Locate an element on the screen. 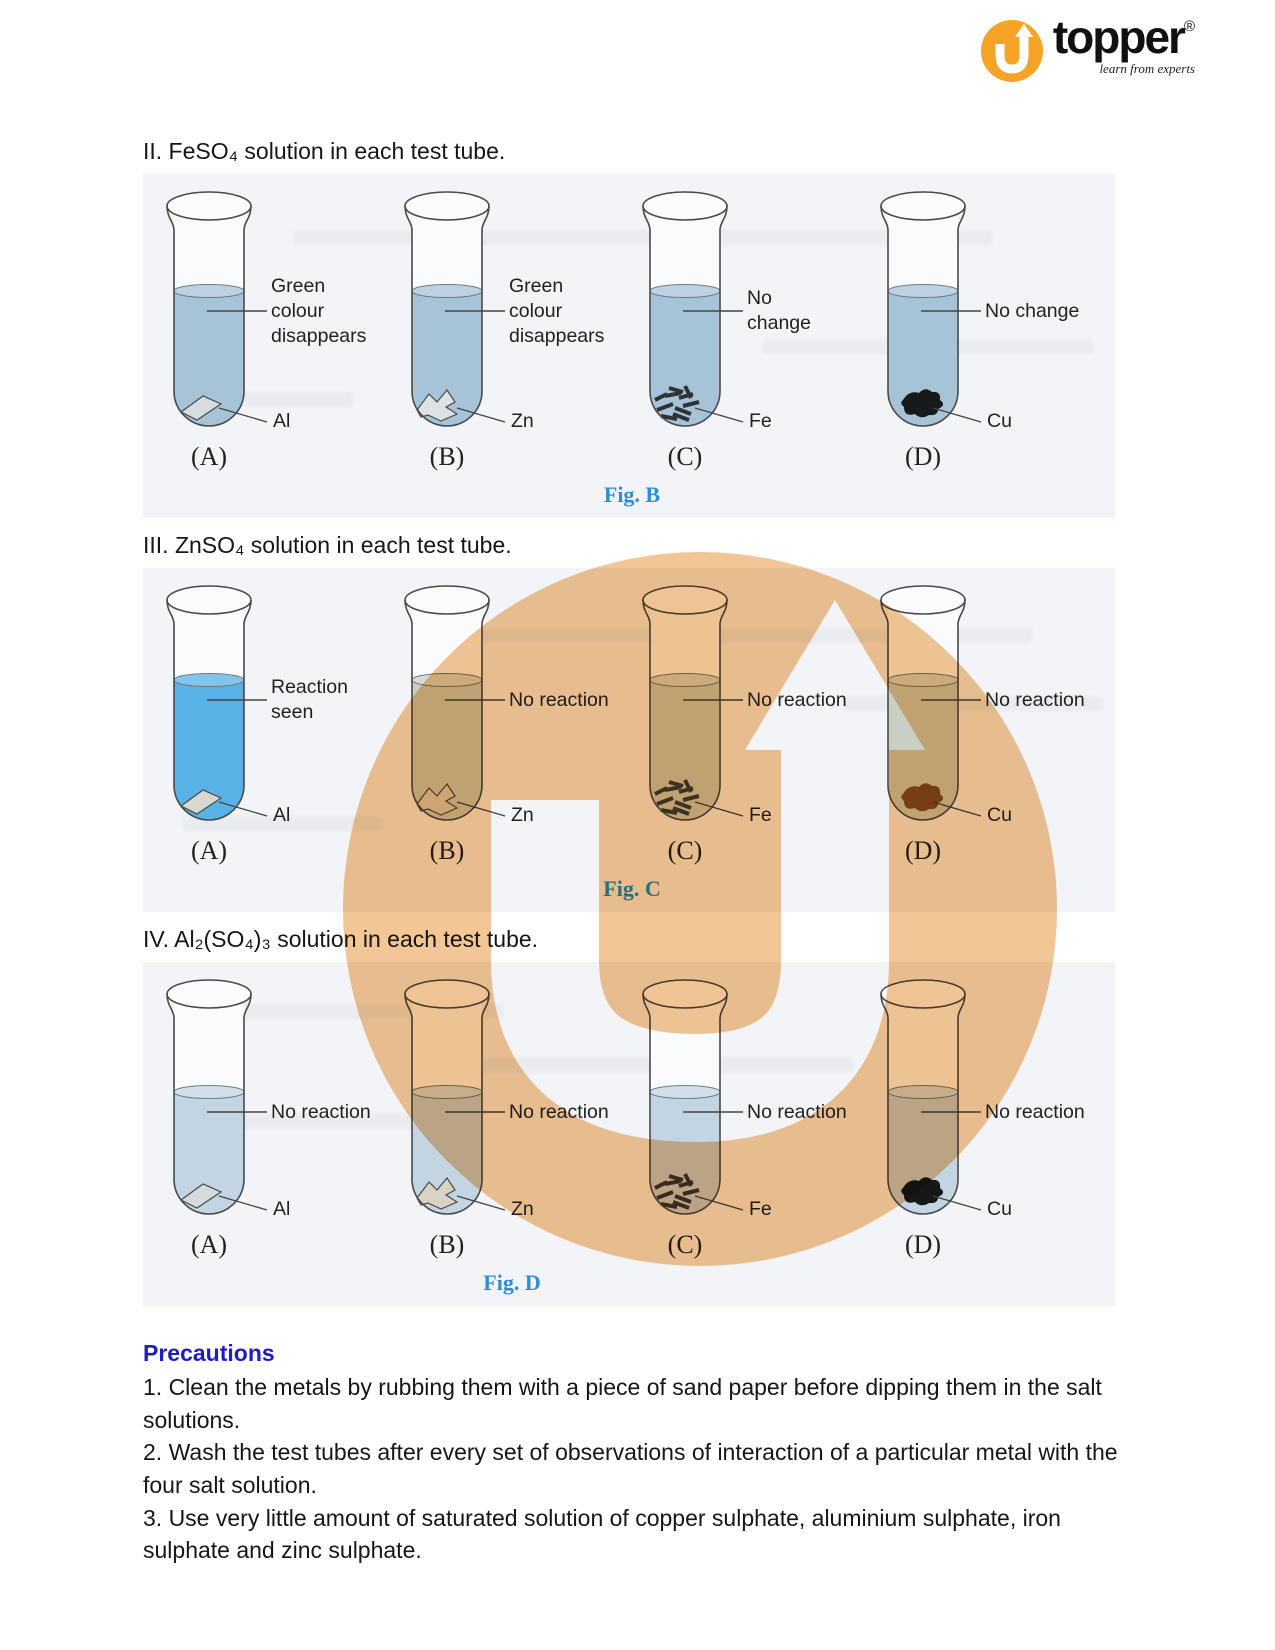  test-tube-cell: No change Fe (C) is located at coordinates (744, 332).